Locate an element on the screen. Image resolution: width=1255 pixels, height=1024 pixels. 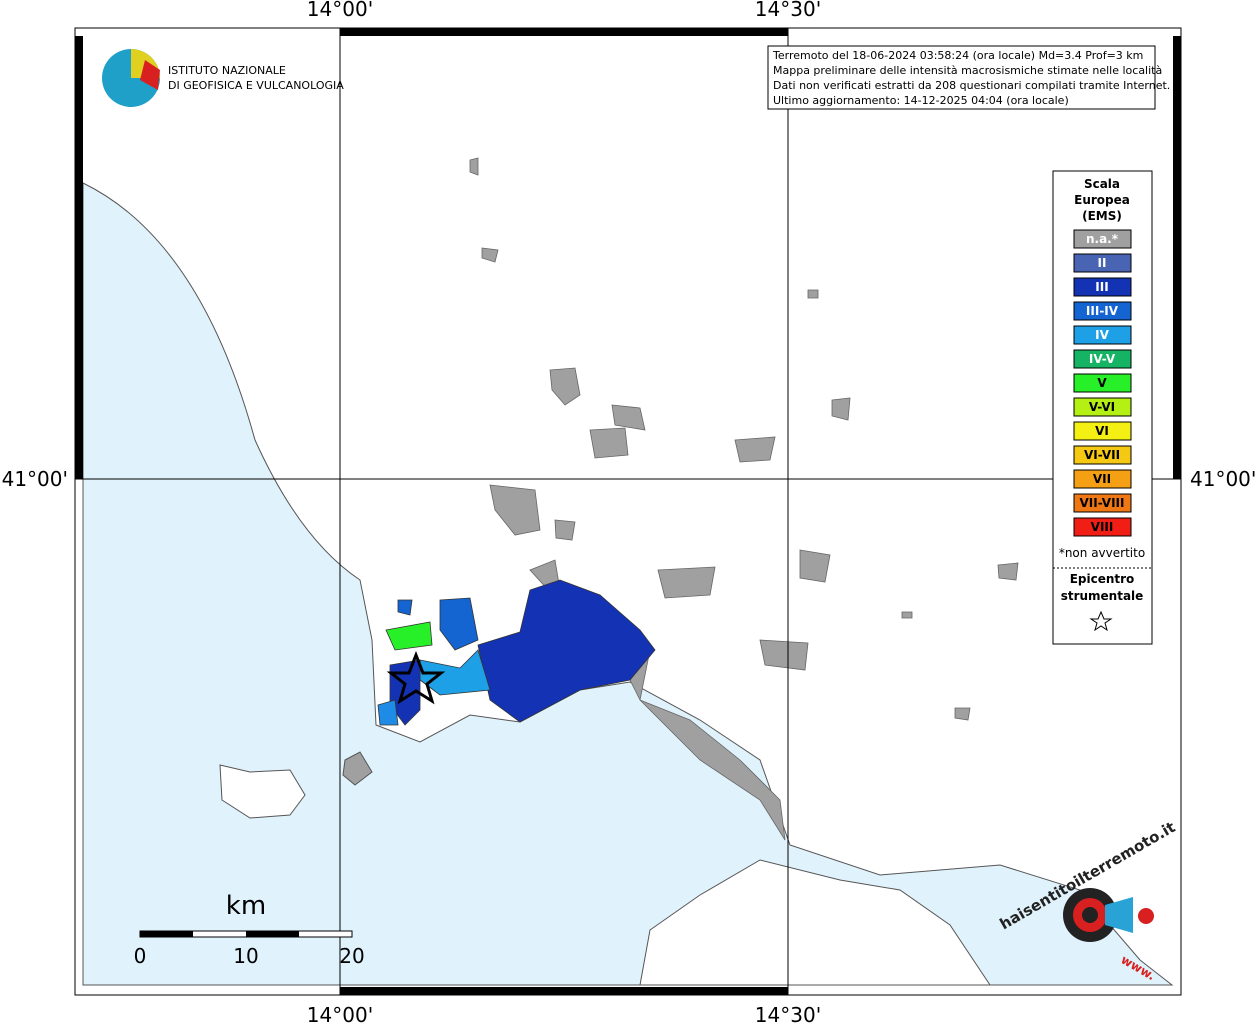
legend-label: VIII is located at coordinates (1102, 527).